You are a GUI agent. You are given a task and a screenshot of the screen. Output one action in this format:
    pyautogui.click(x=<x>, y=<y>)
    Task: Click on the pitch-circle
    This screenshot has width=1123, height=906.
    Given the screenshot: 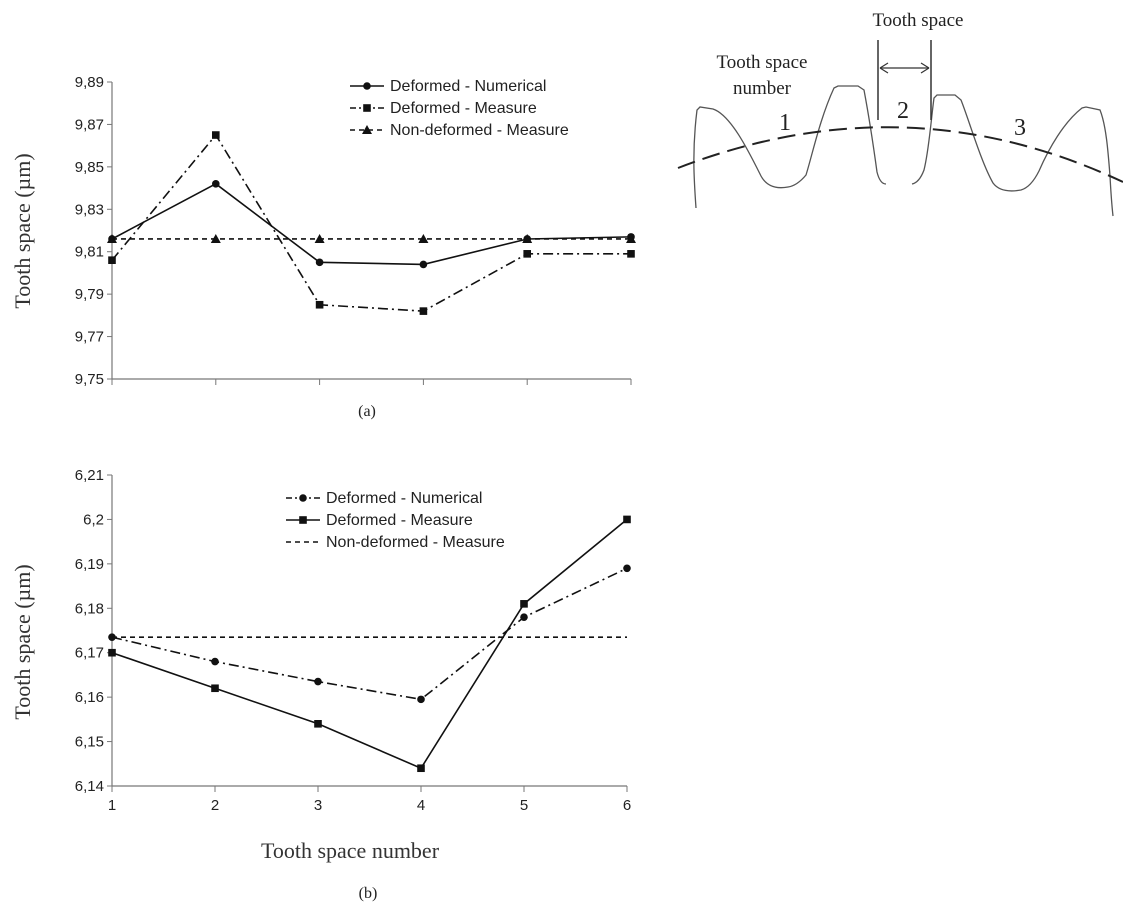 What is the action you would take?
    pyautogui.click(x=900, y=154)
    